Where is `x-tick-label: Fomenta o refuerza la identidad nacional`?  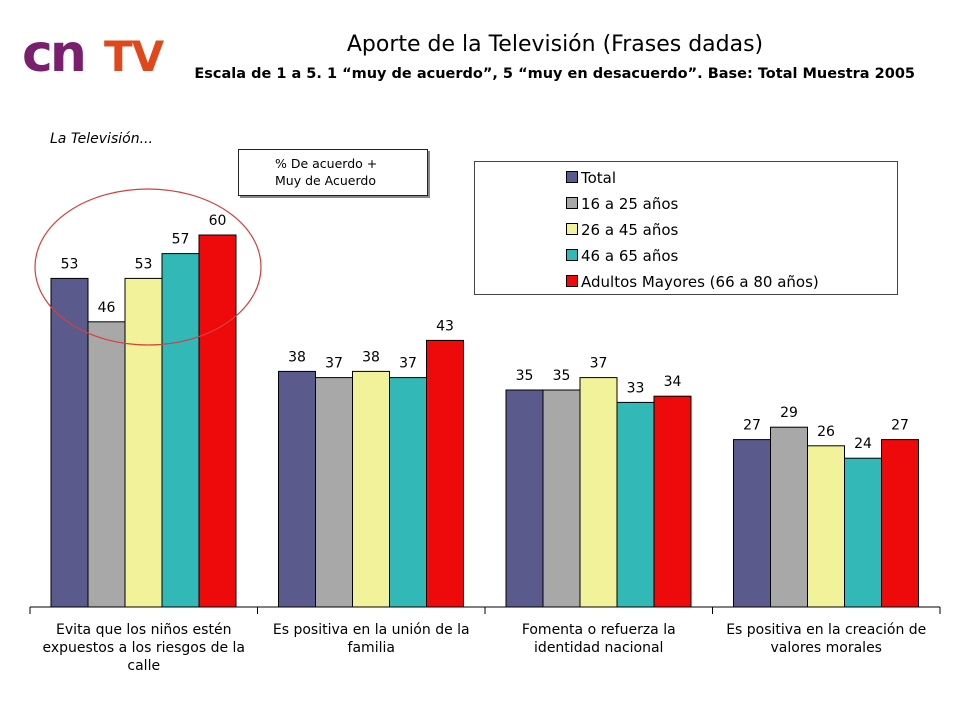
x-tick-label: Fomenta o refuerza la identidad nacional is located at coordinates (599, 639).